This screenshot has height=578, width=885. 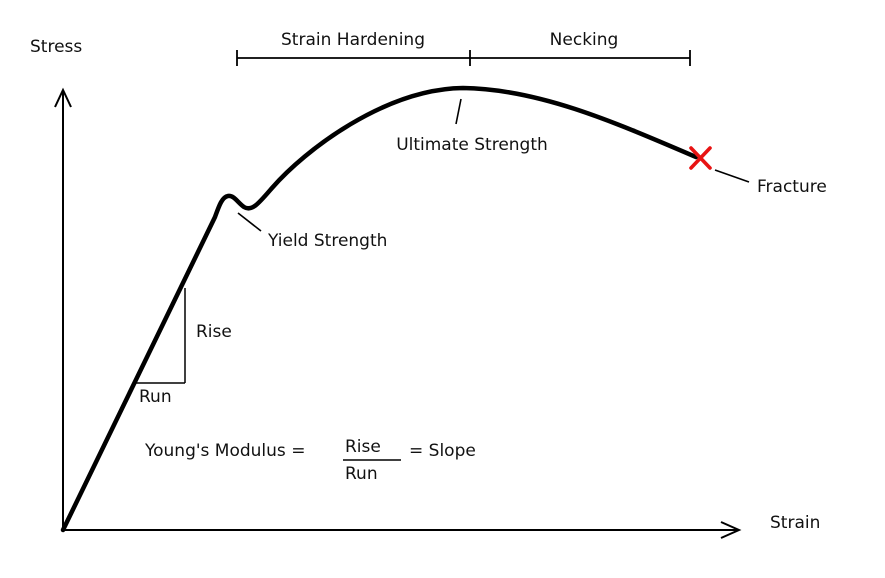 I want to click on necking-label: Necking, so click(x=584, y=40).